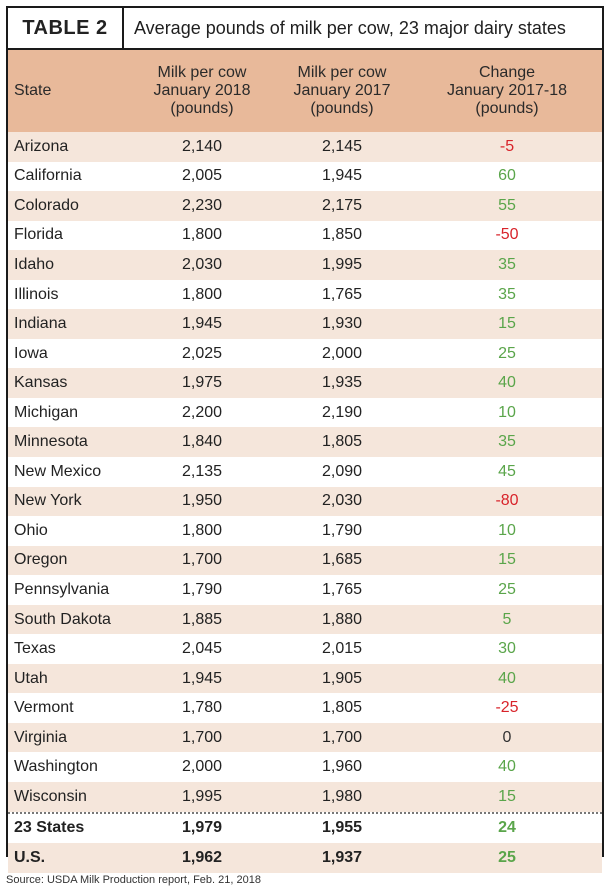 This screenshot has height=896, width=610. I want to click on cell-state: Michigan, so click(46, 412).